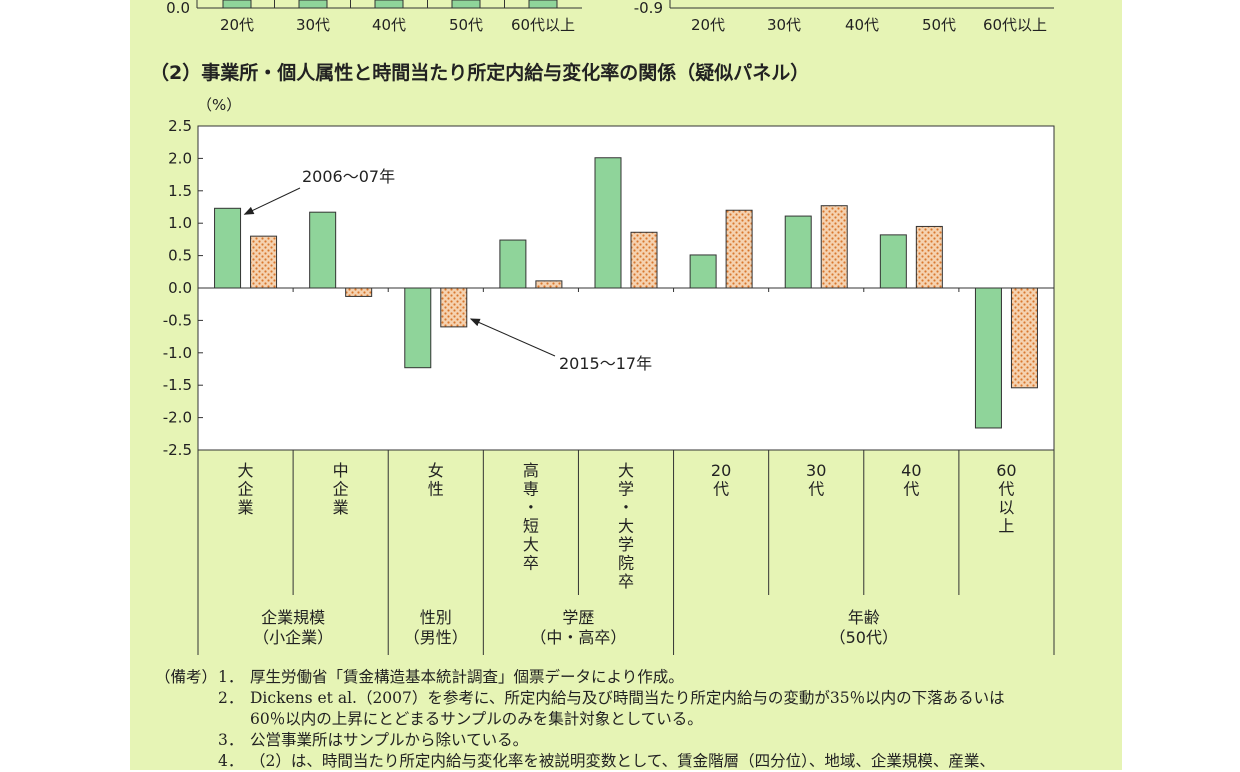 The image size is (1240, 772). Describe the element at coordinates (436, 637) in the screenshot. I see `group-baseline-label: （男性）` at that location.